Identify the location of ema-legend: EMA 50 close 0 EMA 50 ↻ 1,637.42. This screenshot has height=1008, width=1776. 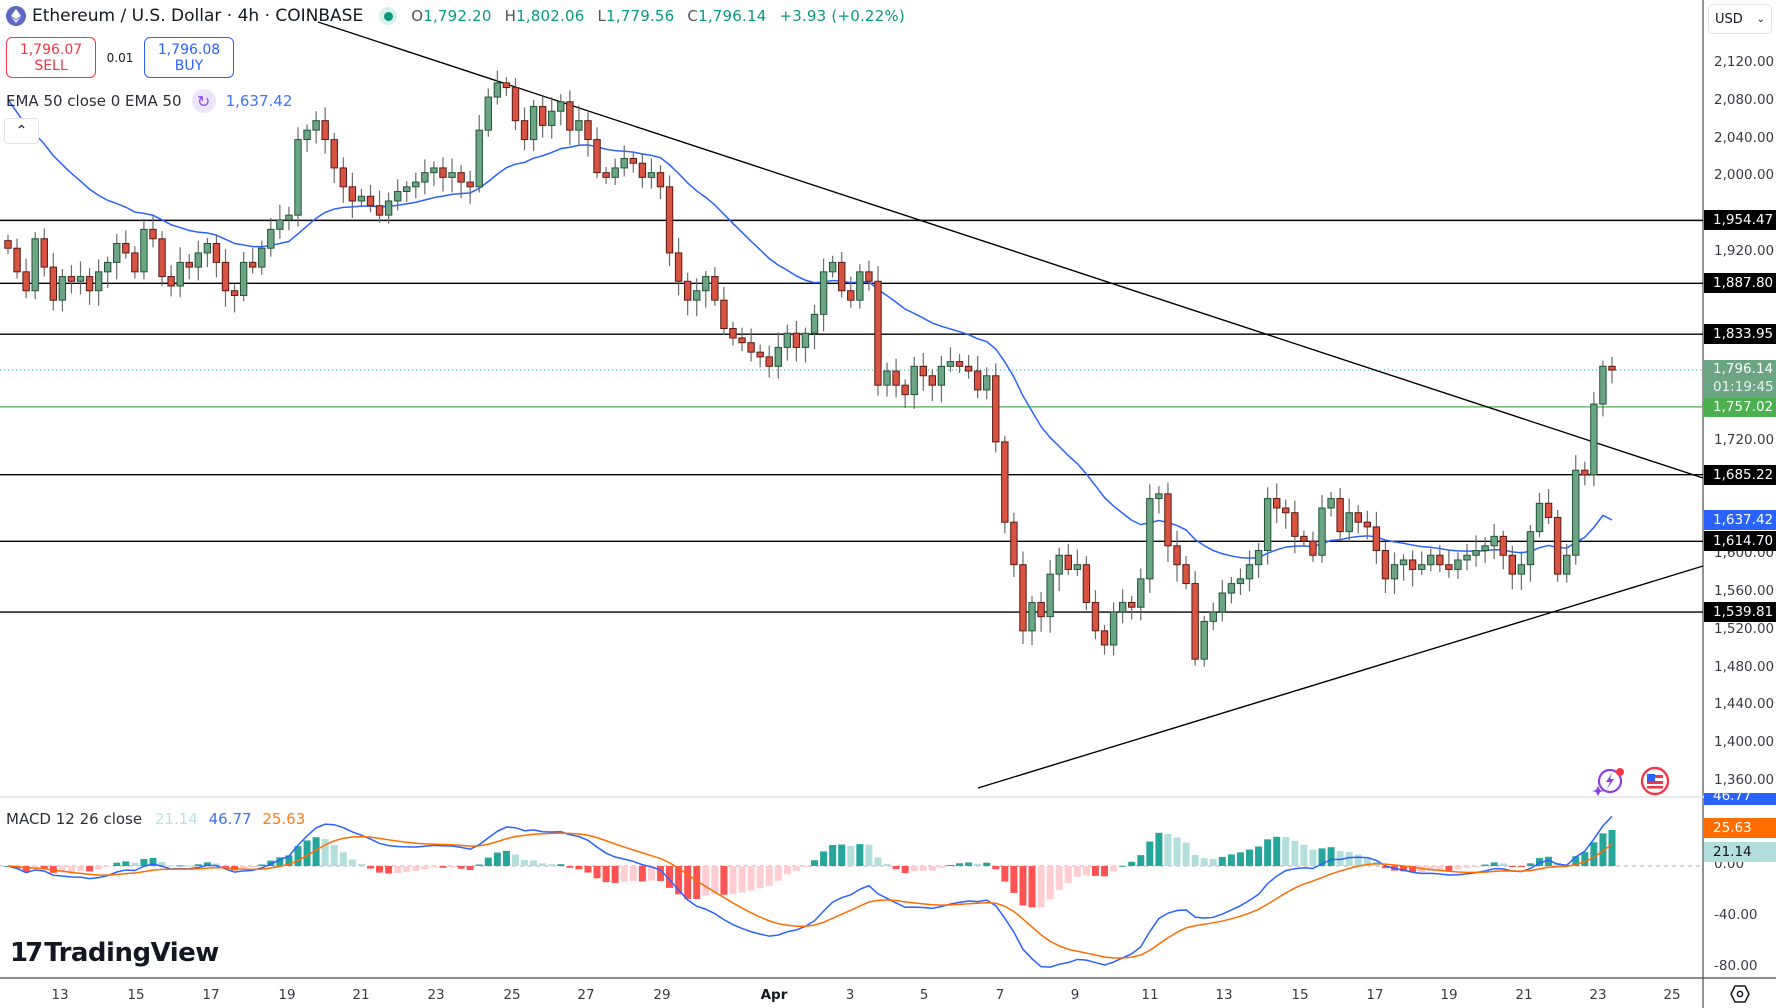
(149, 101).